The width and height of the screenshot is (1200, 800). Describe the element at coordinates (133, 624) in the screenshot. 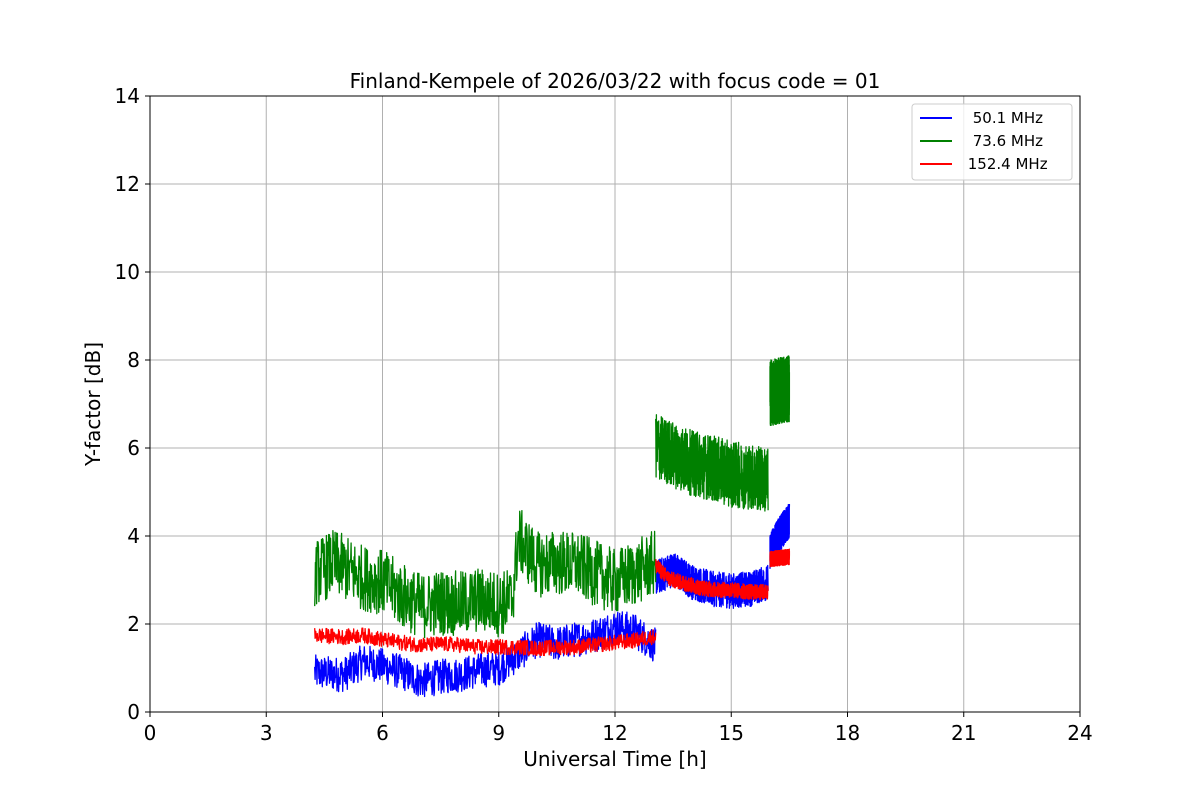

I see `y-tick-label: 2` at that location.